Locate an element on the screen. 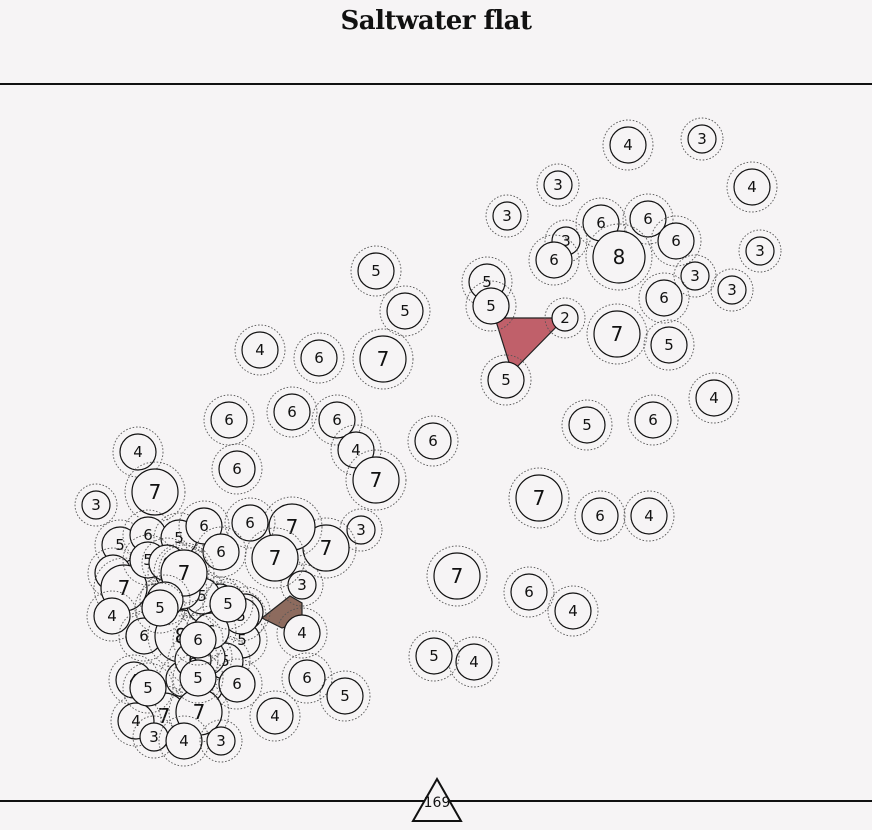 The width and height of the screenshot is (872, 830). top-divider is located at coordinates (436, 84).